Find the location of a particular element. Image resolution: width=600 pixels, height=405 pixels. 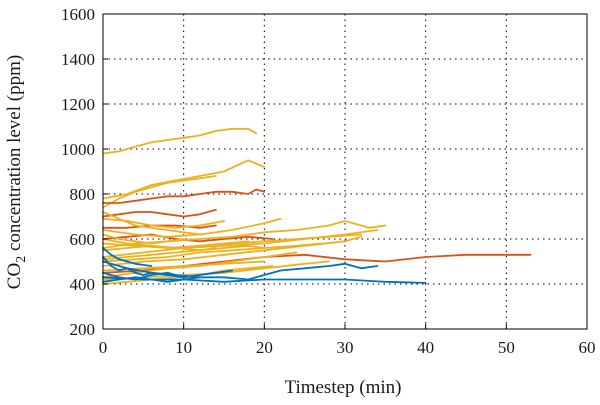

x-tick-label: 20 is located at coordinates (264, 347).